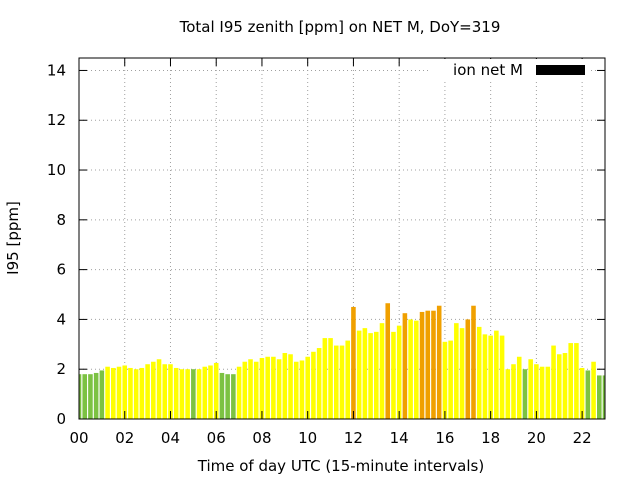  Describe the element at coordinates (61, 319) in the screenshot. I see `y-tick-label: 4` at that location.